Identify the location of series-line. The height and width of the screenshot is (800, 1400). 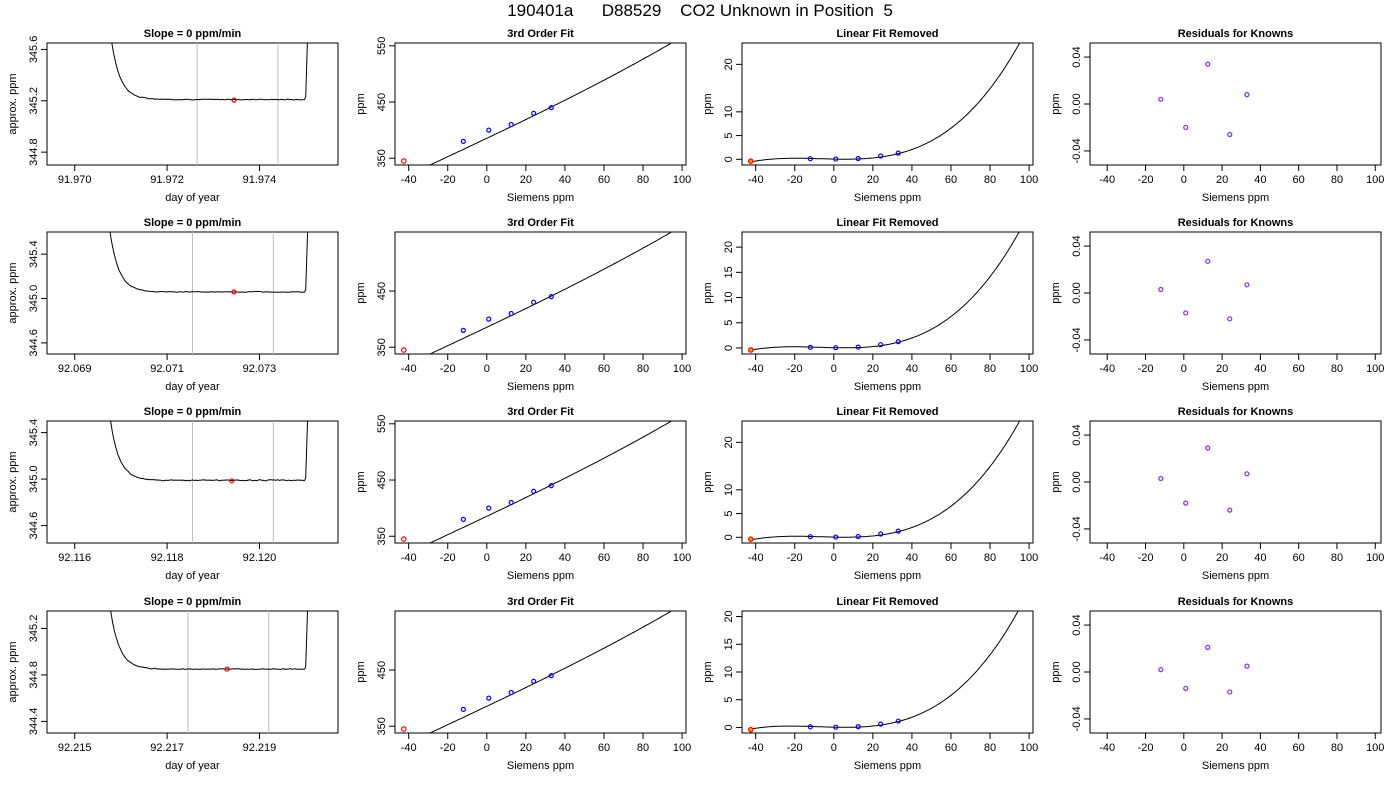
(209, 262).